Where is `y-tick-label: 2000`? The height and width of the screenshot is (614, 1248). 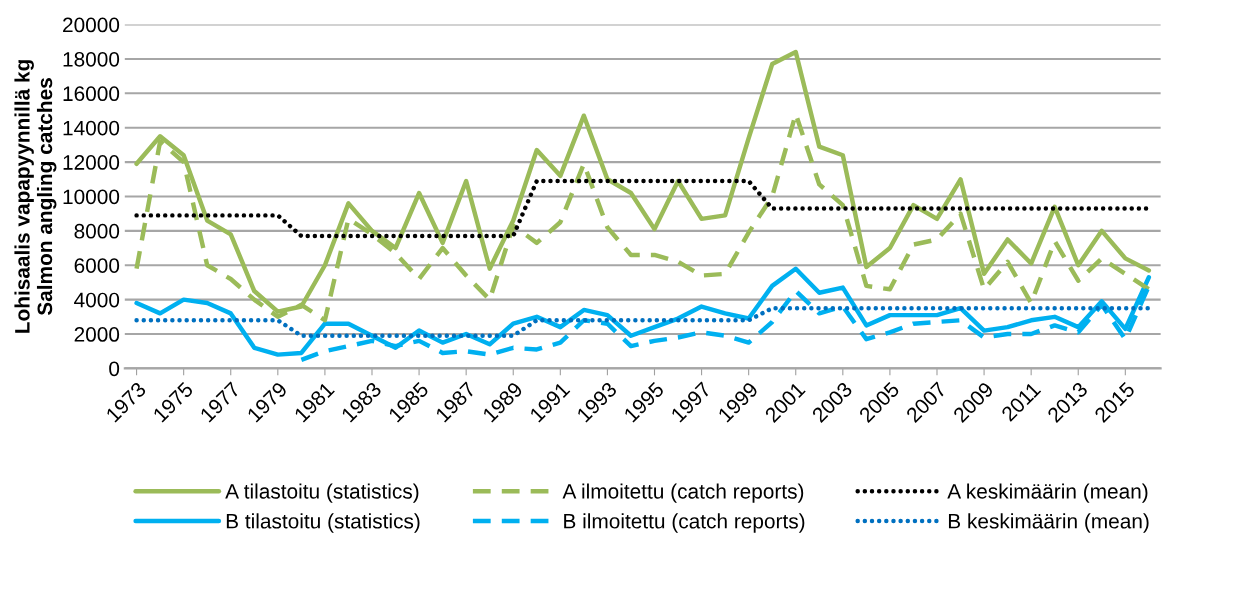 y-tick-label: 2000 is located at coordinates (97, 334).